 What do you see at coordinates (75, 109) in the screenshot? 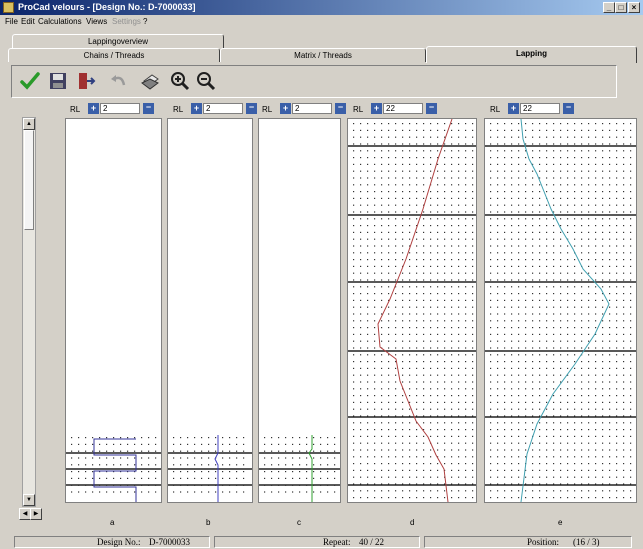
I see `rl-label-a: RL` at bounding box center [75, 109].